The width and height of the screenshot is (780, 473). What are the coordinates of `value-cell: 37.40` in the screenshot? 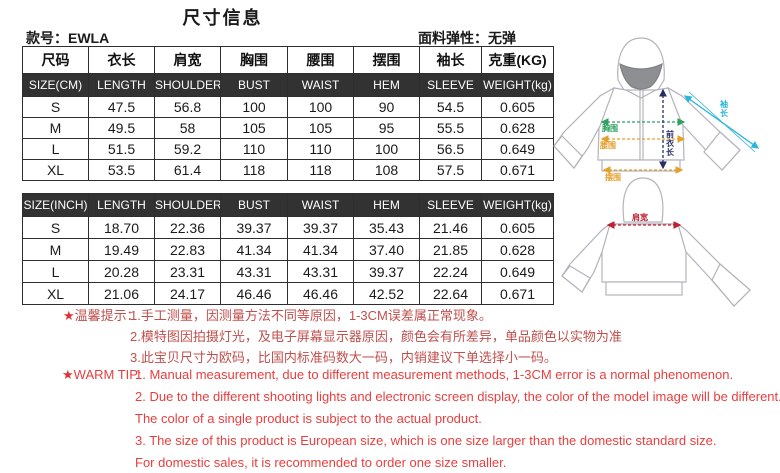 It's located at (386, 249).